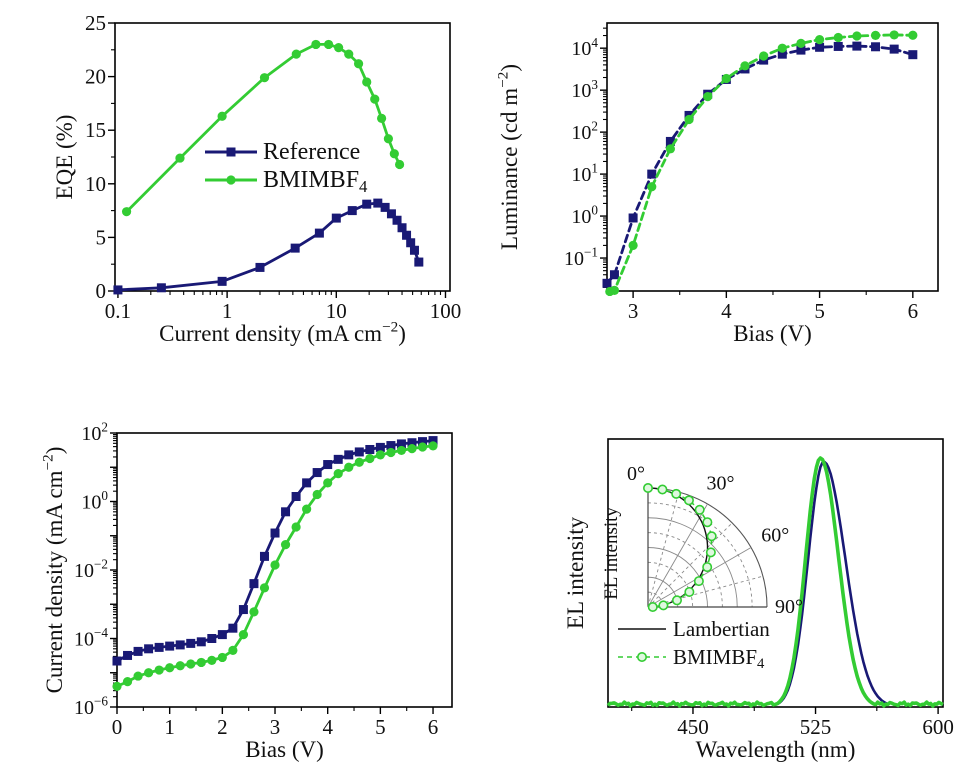 The height and width of the screenshot is (781, 980). I want to click on y-tick-label: 10⁴, so click(584, 47).